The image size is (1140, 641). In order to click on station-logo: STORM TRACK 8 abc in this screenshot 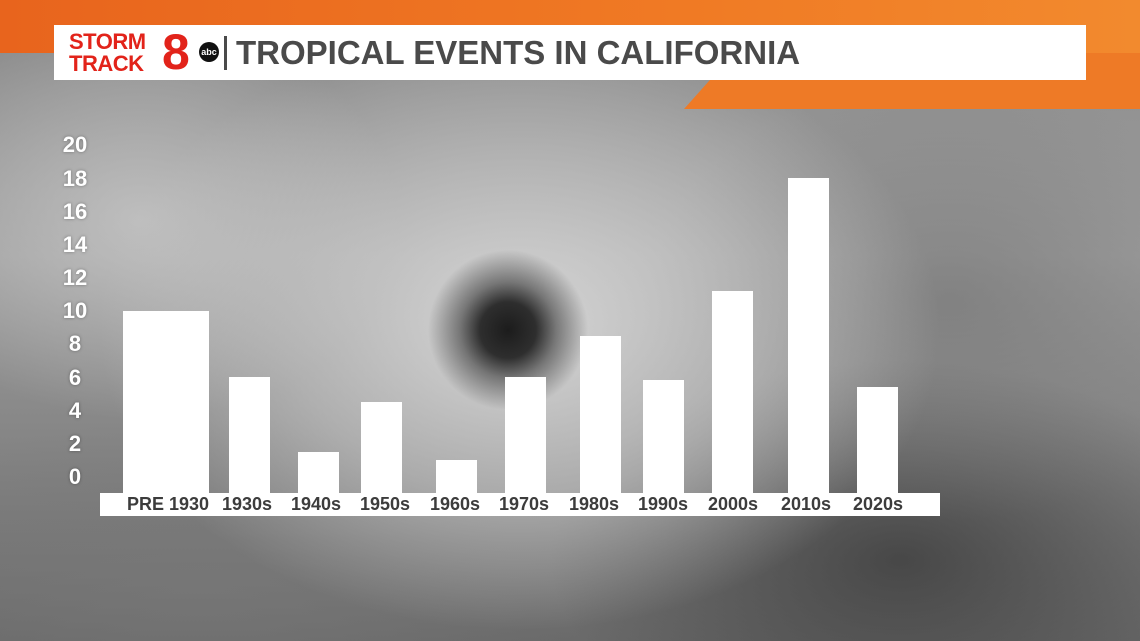, I will do `click(139, 52)`.